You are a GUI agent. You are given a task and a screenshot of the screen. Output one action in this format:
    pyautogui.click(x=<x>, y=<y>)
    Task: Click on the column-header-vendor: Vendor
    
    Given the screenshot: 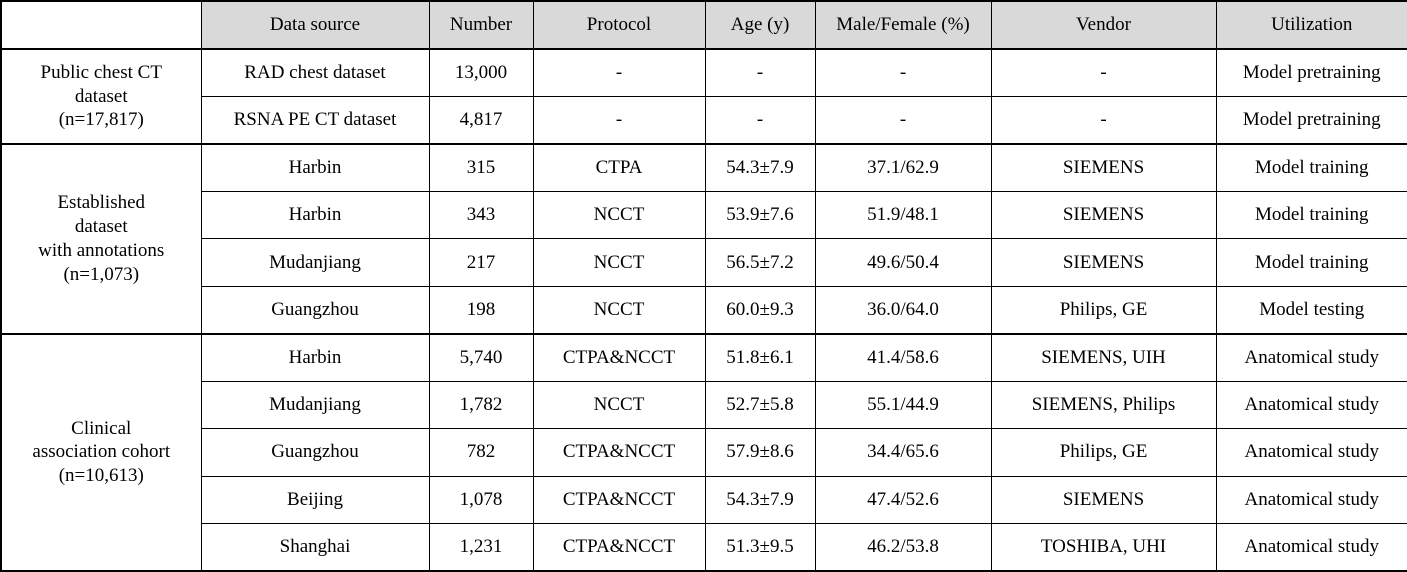 What is the action you would take?
    pyautogui.click(x=1103, y=25)
    